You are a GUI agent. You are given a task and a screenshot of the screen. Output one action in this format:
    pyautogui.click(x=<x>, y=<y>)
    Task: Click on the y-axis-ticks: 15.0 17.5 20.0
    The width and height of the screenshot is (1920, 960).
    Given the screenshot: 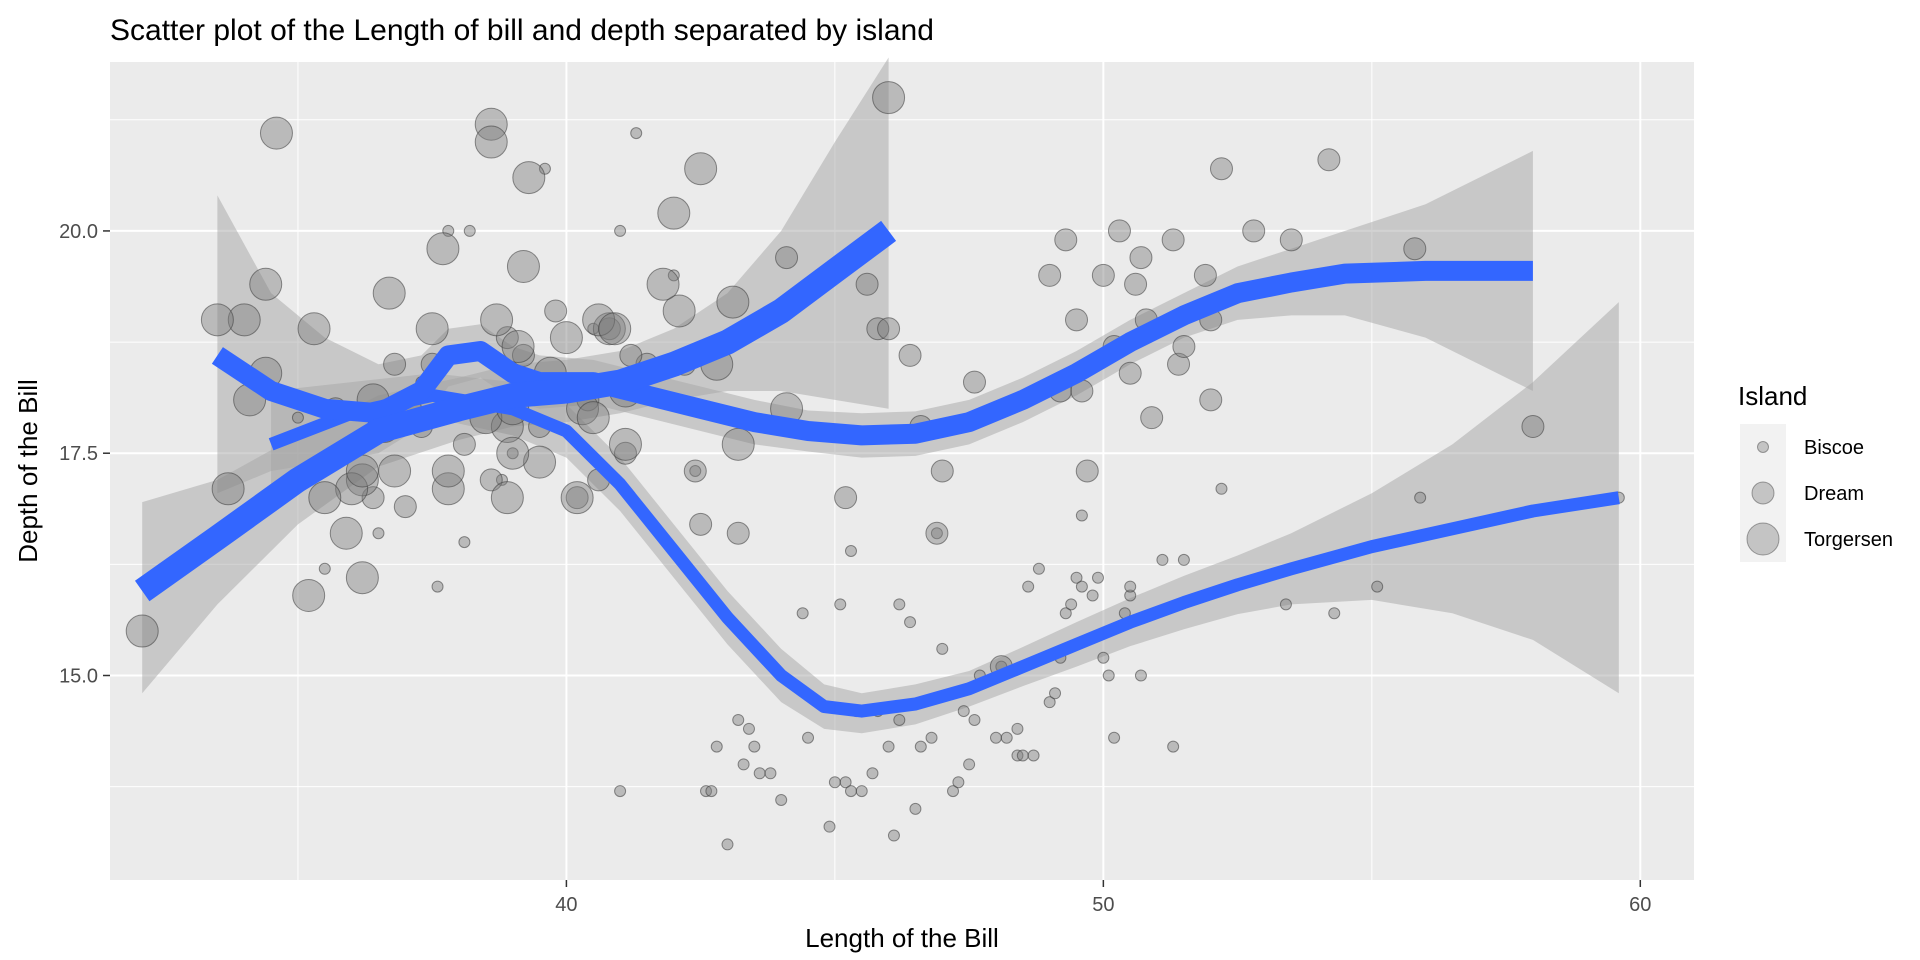 What is the action you would take?
    pyautogui.click(x=84, y=454)
    